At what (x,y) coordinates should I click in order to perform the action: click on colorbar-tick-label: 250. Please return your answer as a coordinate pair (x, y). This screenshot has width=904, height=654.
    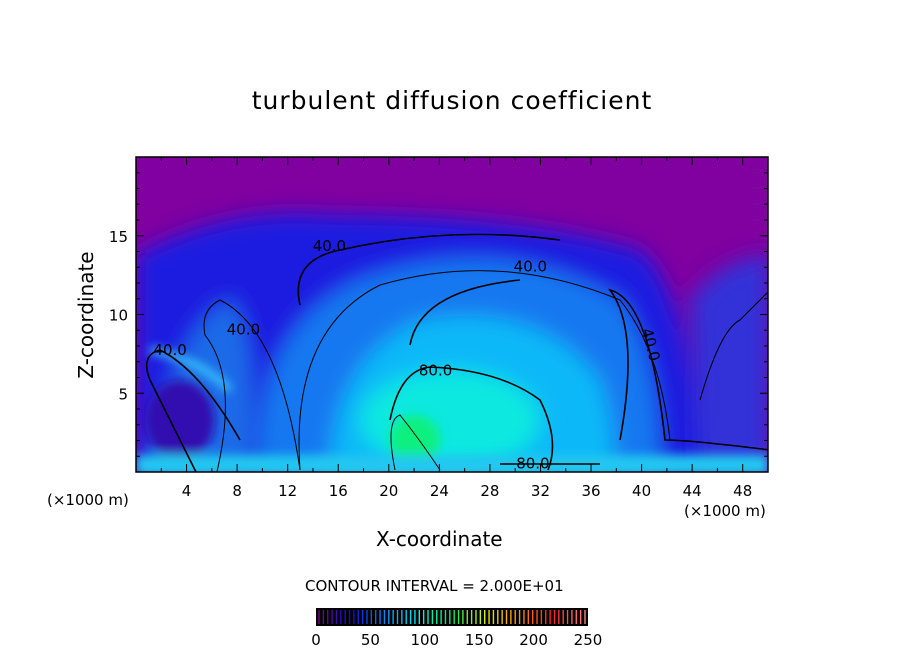
    Looking at the image, I should click on (588, 640).